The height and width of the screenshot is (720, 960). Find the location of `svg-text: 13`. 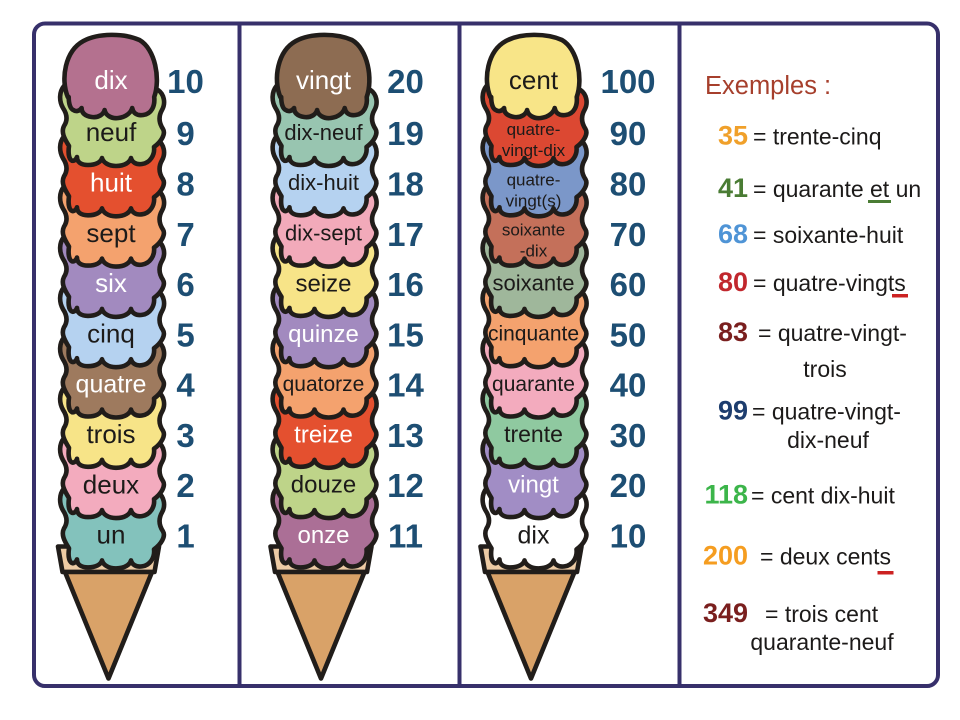

svg-text: 13 is located at coordinates (405, 435).